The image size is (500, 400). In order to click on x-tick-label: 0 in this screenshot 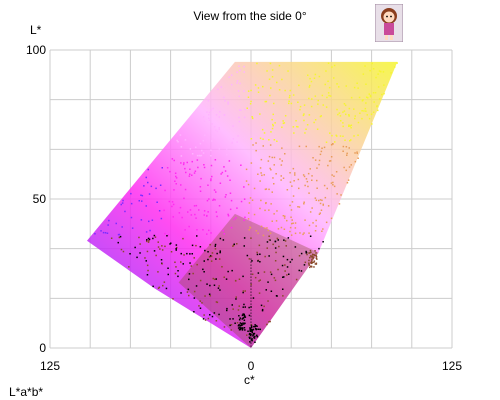, I will do `click(251, 366)`.